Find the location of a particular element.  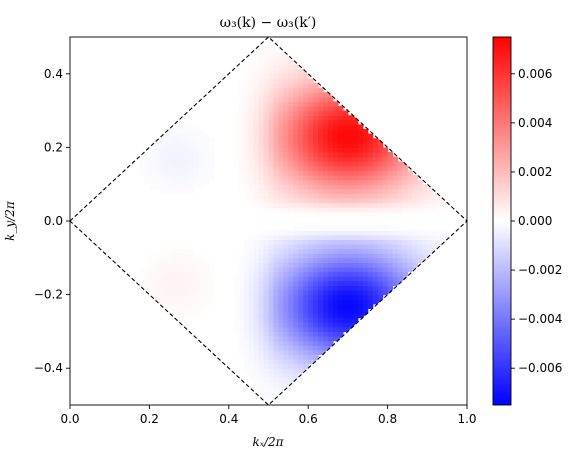

x-axis-label: kₓ/2π is located at coordinates (268, 442).